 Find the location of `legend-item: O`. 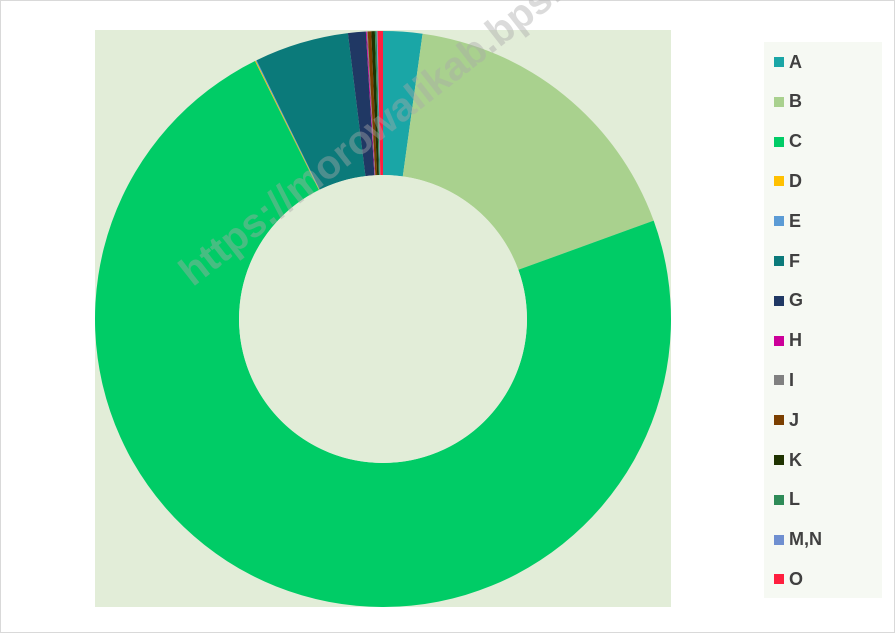

legend-item: O is located at coordinates (788, 579).